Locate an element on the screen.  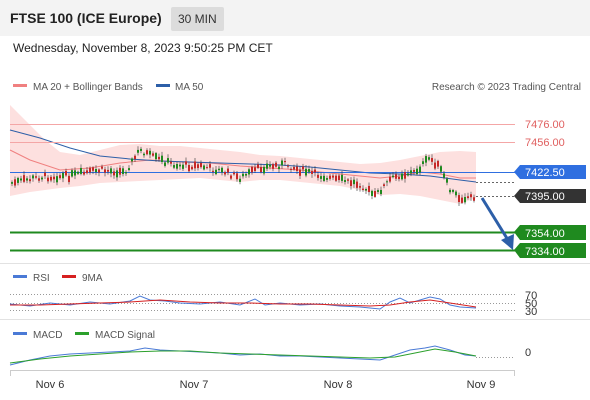
ma50-line is located at coordinates (243, 156).